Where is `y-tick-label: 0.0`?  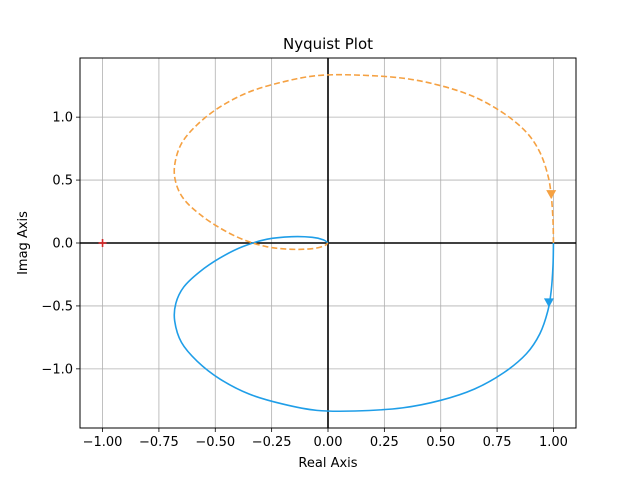
y-tick-label: 0.0 is located at coordinates (62, 244).